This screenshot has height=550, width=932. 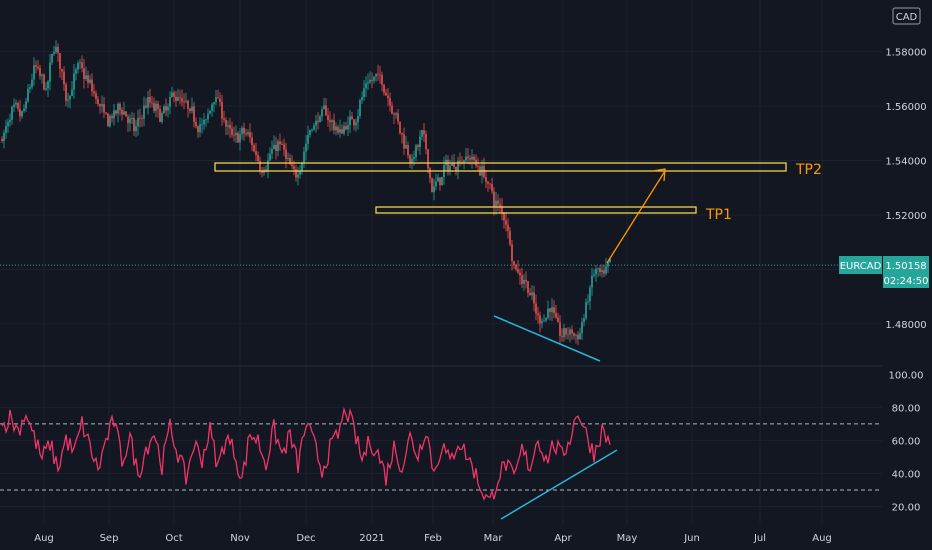 I want to click on time-tick-label: 2021, so click(x=371, y=538).